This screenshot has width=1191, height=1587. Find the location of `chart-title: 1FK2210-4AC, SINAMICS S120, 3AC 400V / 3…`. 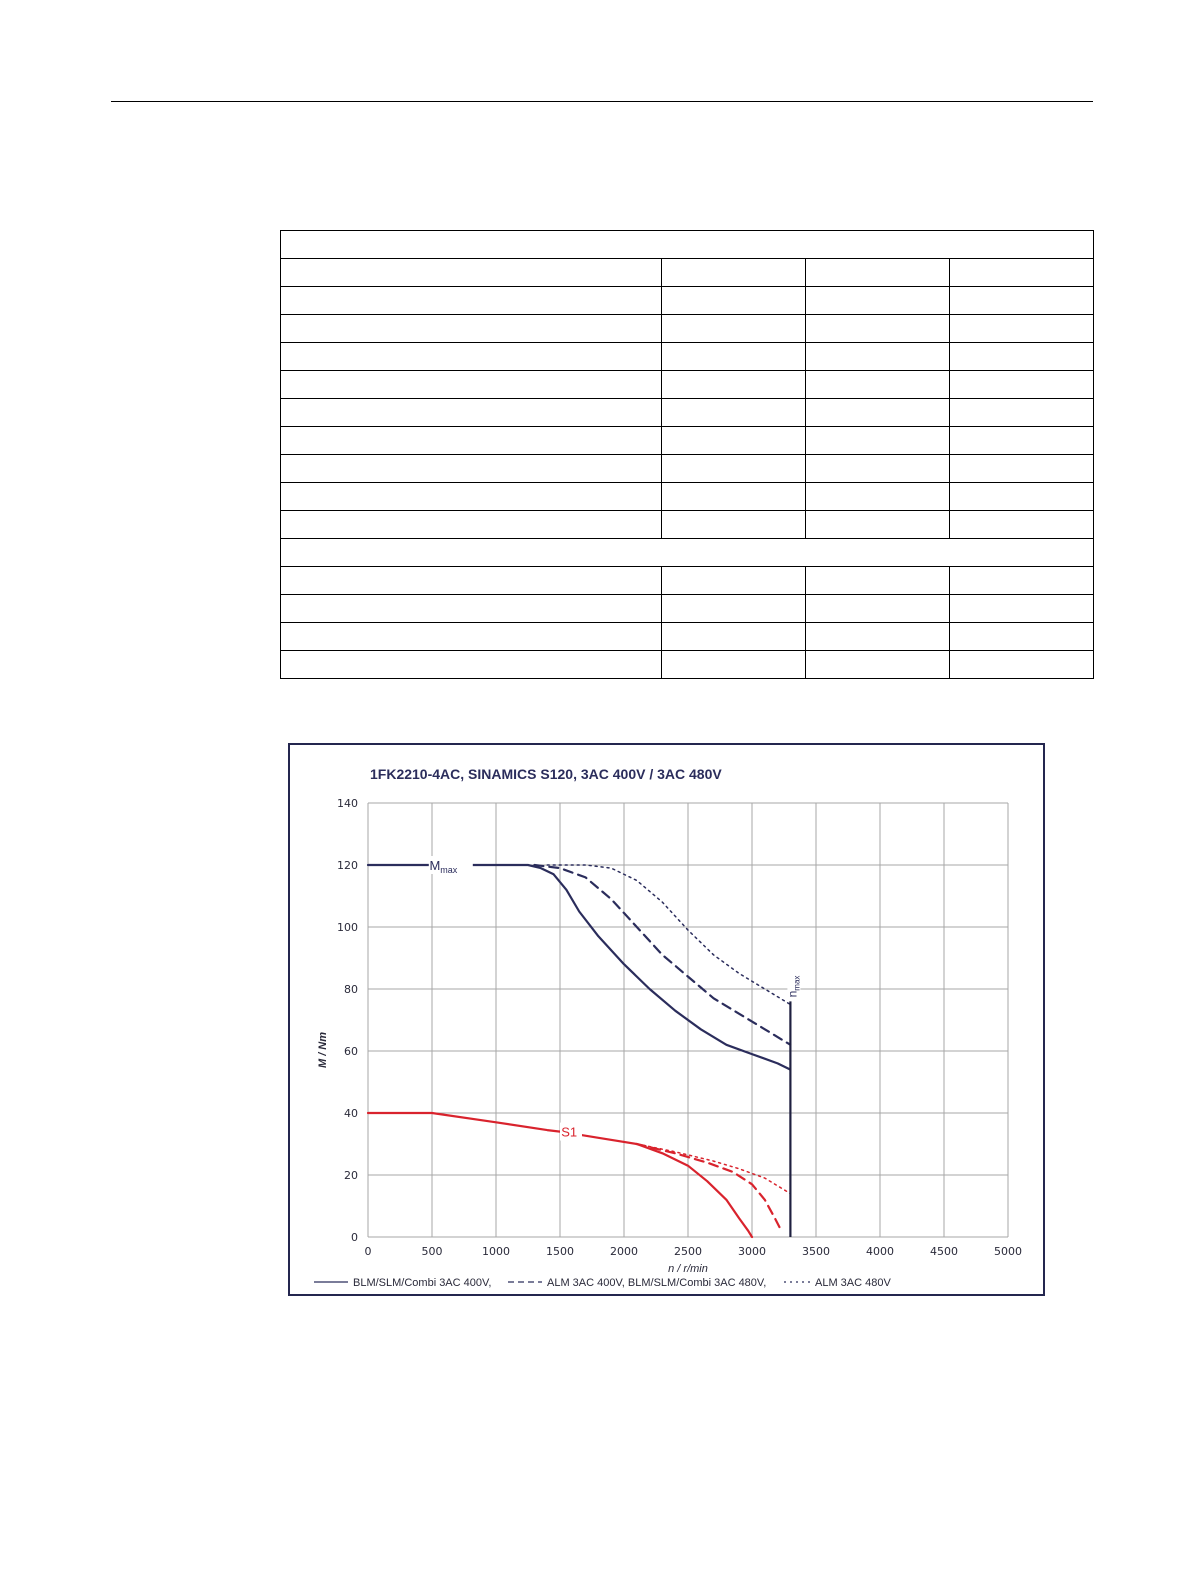

chart-title: 1FK2210-4AC, SINAMICS S120, 3AC 400V / 3… is located at coordinates (546, 774).